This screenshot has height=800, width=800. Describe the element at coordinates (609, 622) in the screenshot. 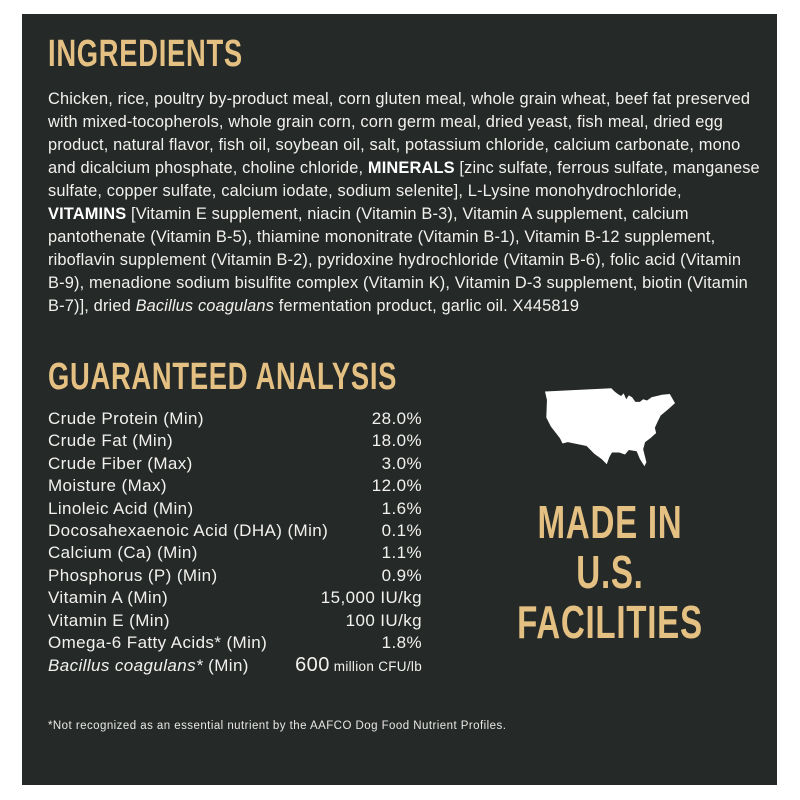

I see `made-in-line3: FACILITIES` at that location.